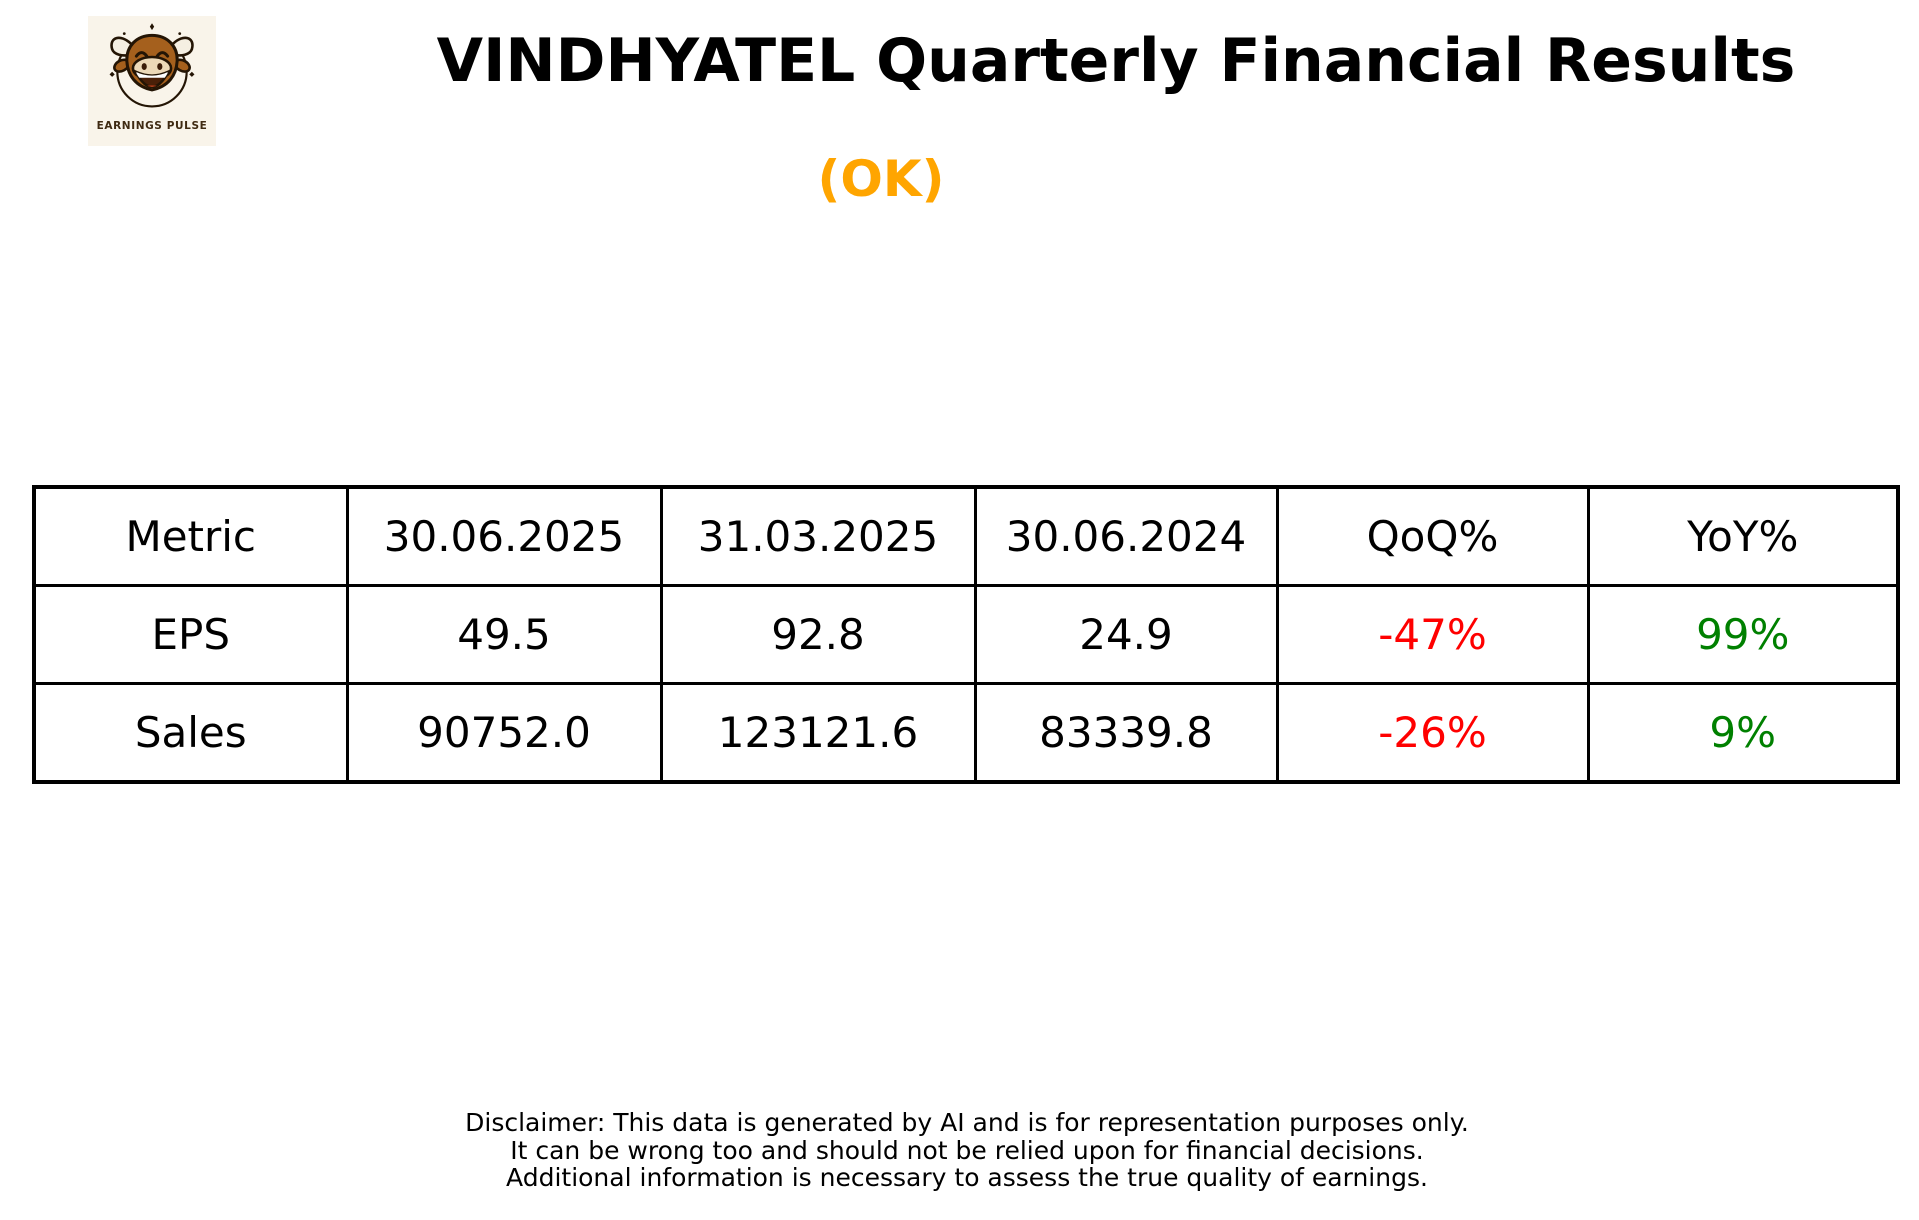  What do you see at coordinates (190, 733) in the screenshot?
I see `metric-label: Sales` at bounding box center [190, 733].